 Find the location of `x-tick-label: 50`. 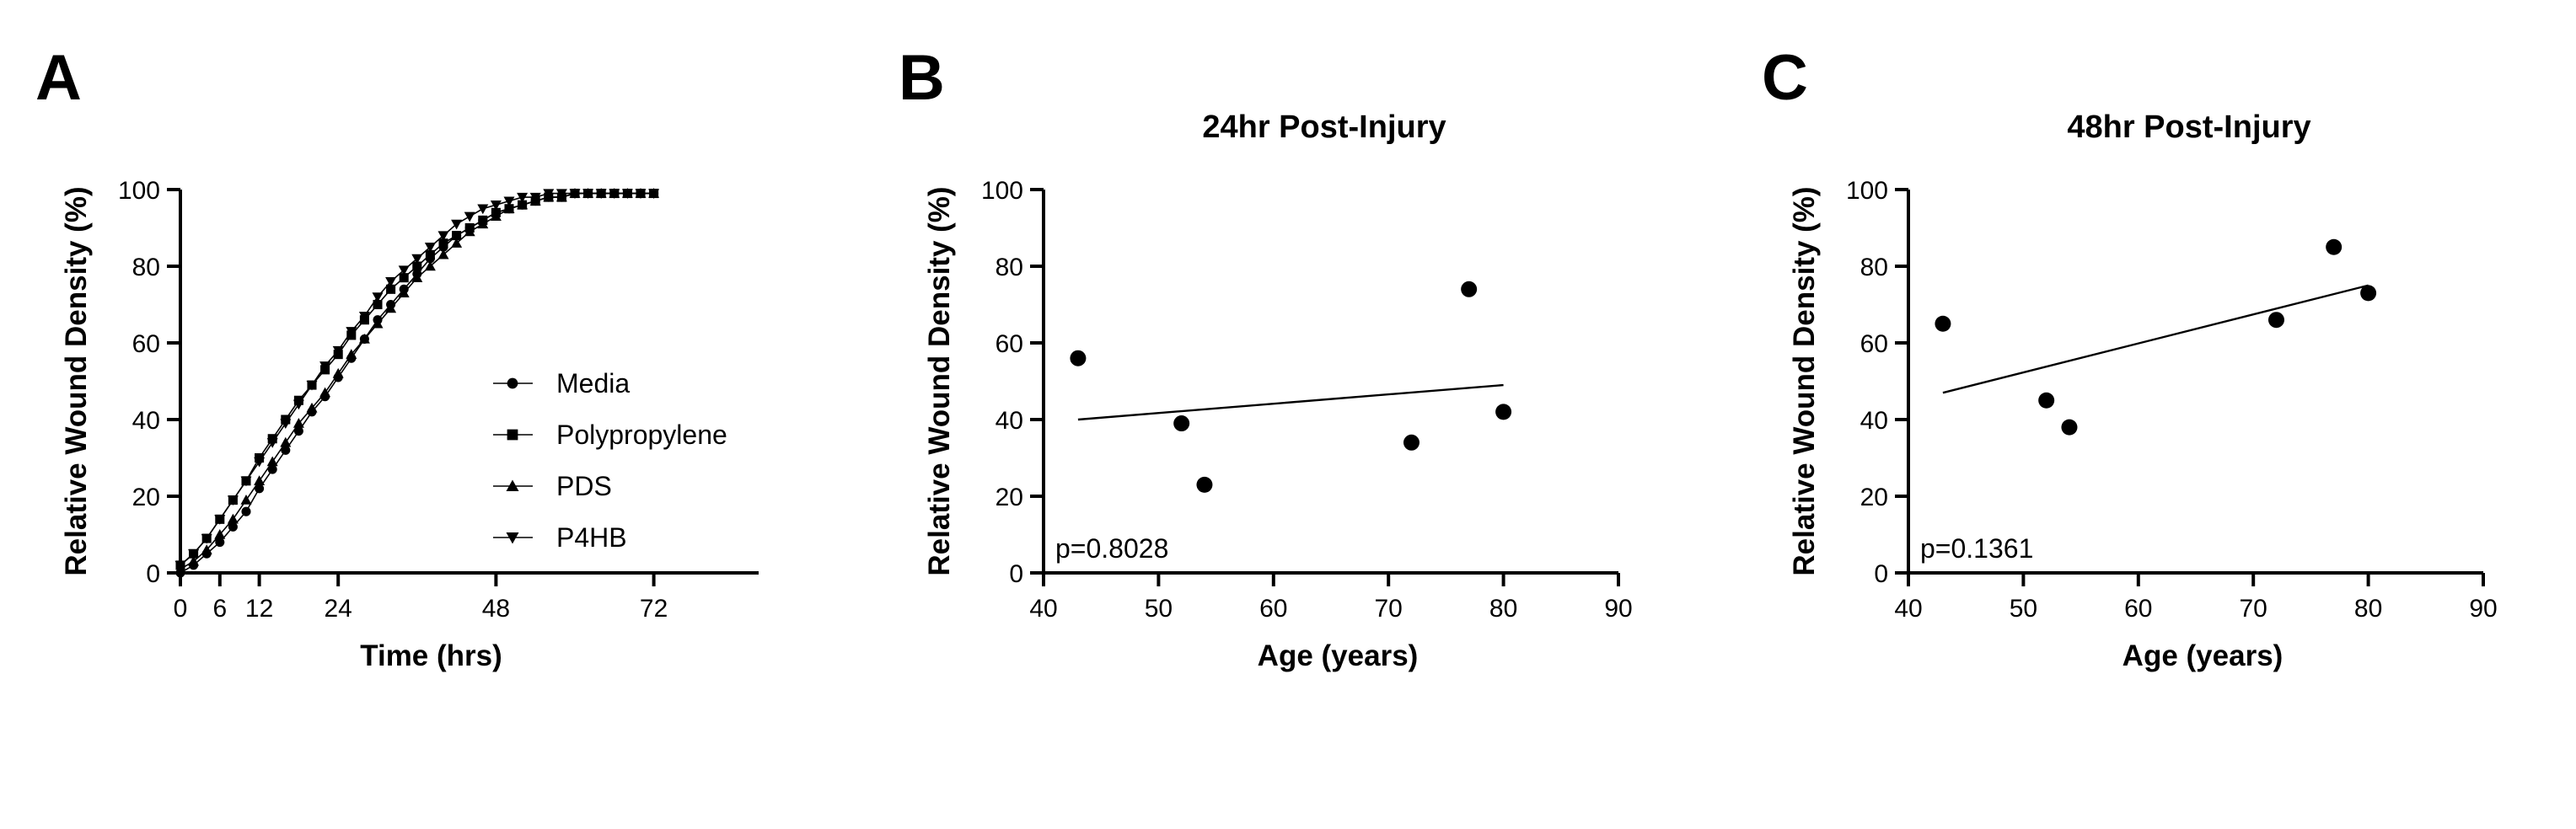

x-tick-label: 50 is located at coordinates (2023, 609).